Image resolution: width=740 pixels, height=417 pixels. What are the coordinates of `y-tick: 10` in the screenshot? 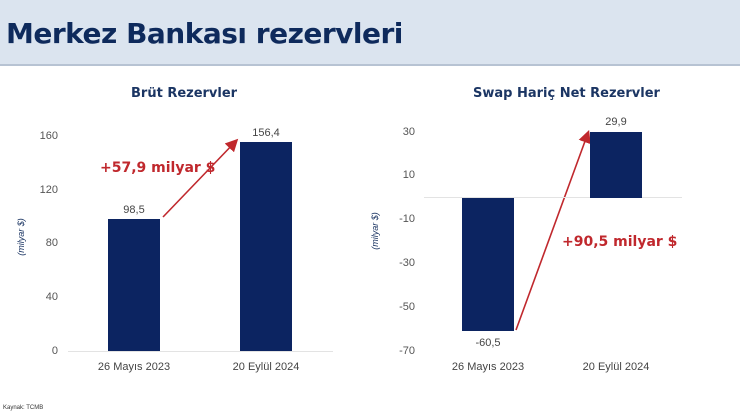 It's located at (408, 175).